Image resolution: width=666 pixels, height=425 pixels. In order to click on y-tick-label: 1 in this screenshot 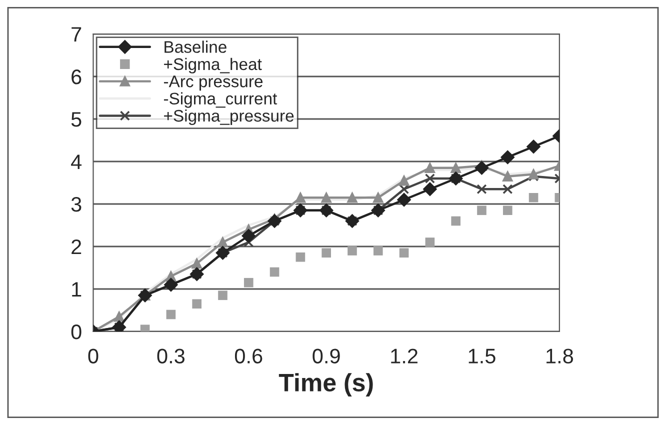, I will do `click(77, 289)`.